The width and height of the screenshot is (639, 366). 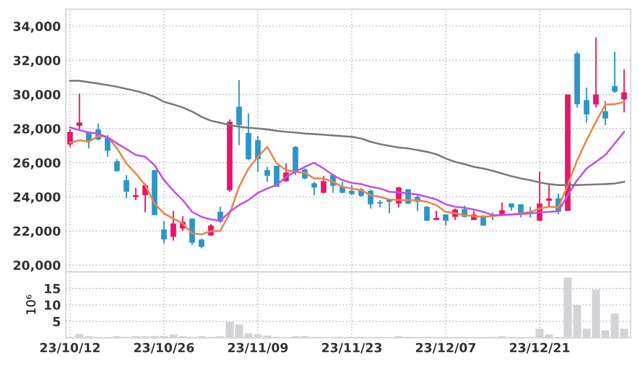 I want to click on x-tick-label: 23/11/09, so click(x=258, y=348).